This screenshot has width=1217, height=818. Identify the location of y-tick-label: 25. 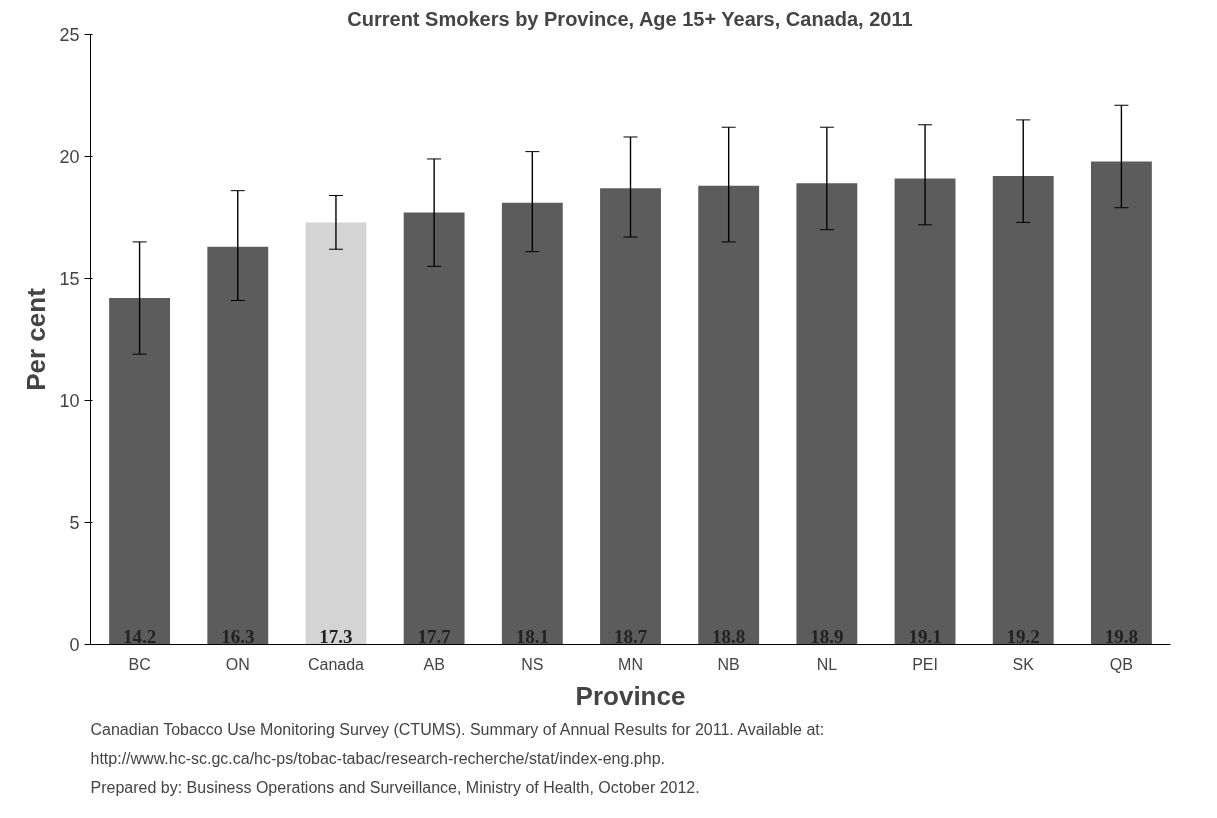
(69, 35).